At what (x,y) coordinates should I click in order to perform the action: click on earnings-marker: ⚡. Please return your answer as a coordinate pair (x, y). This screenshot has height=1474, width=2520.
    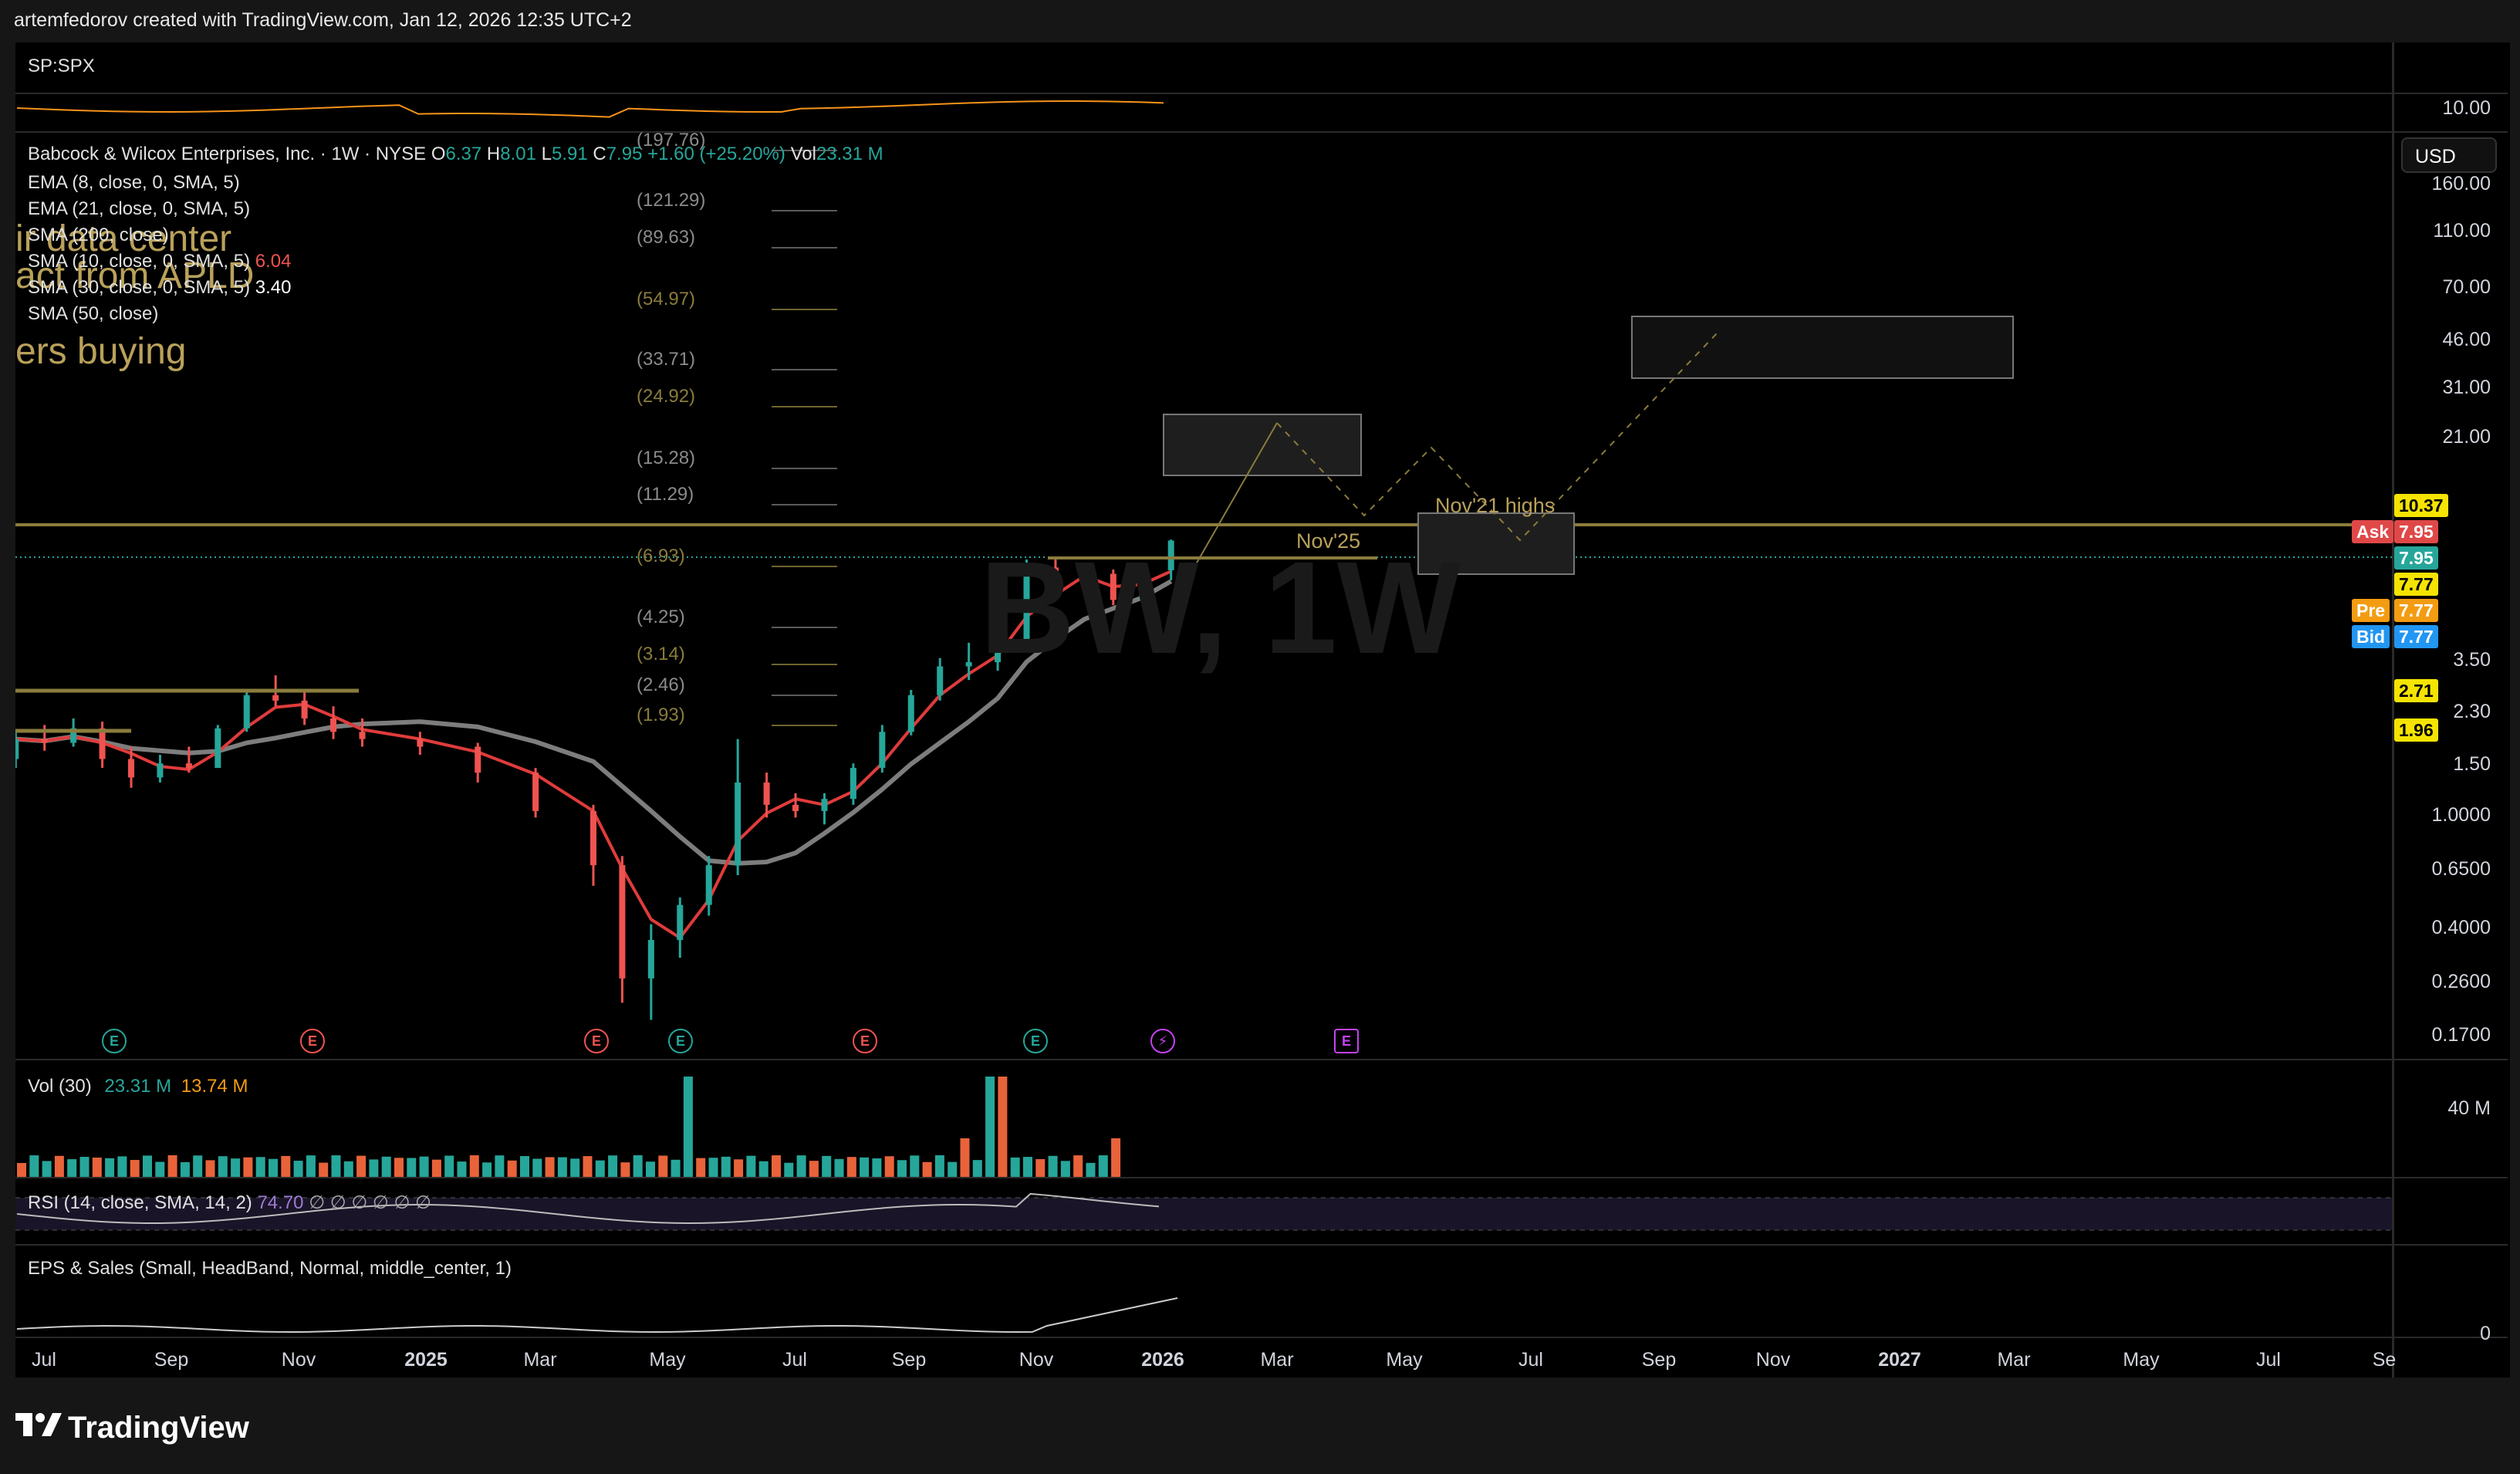
    Looking at the image, I should click on (1162, 1041).